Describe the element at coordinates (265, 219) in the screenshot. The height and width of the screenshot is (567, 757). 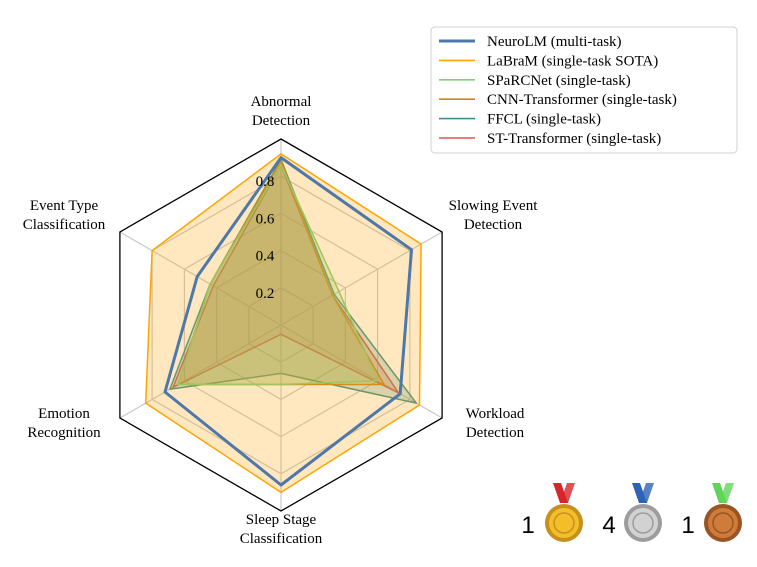
I see `radial-tick-label: 0.6` at that location.